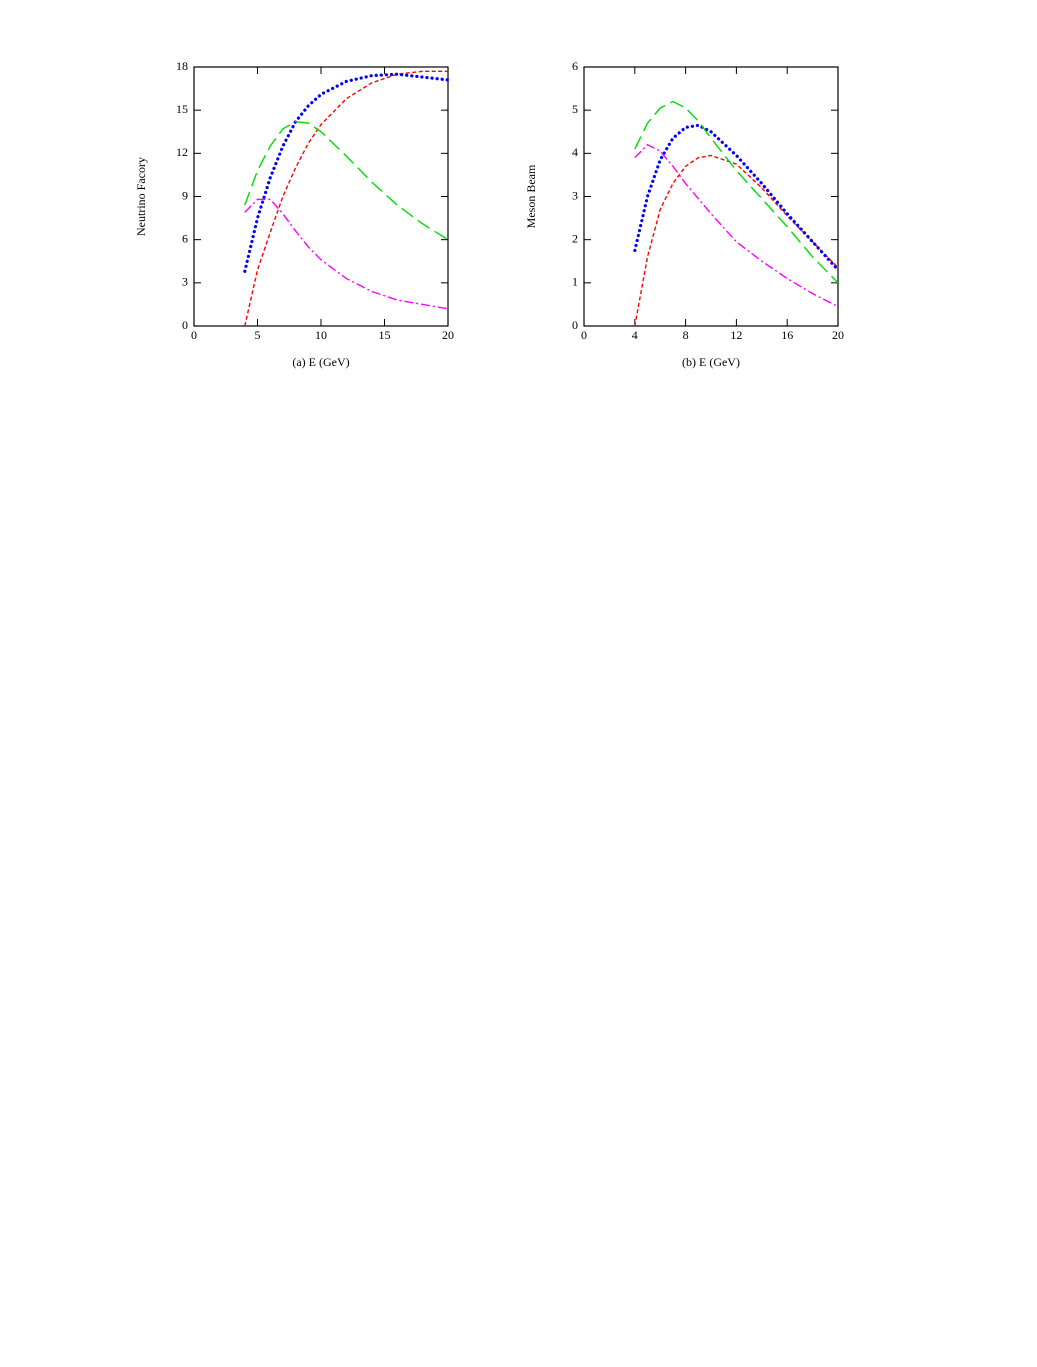 This screenshot has width=1037, height=1367. Describe the element at coordinates (320, 362) in the screenshot. I see `x-axis-label: (a) E (GeV)` at that location.